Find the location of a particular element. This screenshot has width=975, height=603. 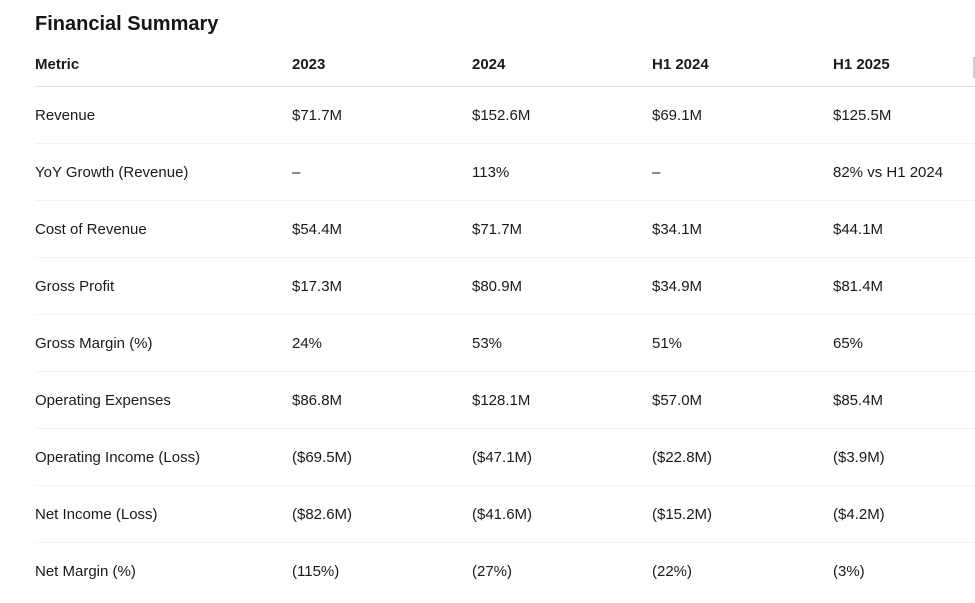

value-cell-2023: $86.8M is located at coordinates (382, 400).